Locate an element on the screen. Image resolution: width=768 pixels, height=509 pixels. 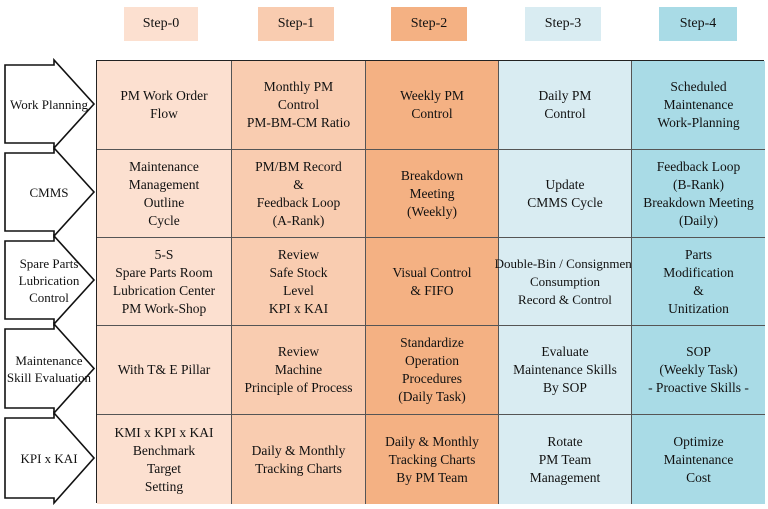
cell-r2-c4: Parts Modification & Unitization is located at coordinates (698, 282).